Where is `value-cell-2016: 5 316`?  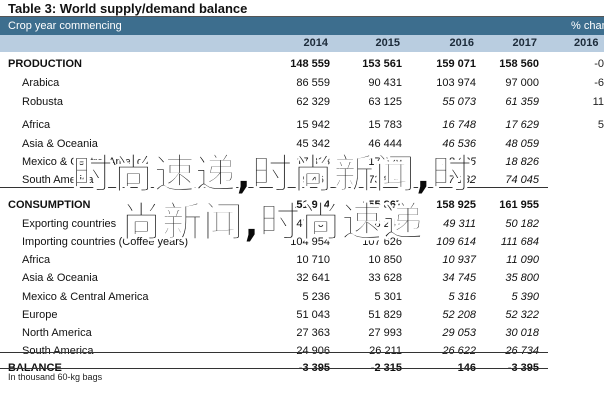
value-cell-2016: 5 316 is located at coordinates (462, 297).